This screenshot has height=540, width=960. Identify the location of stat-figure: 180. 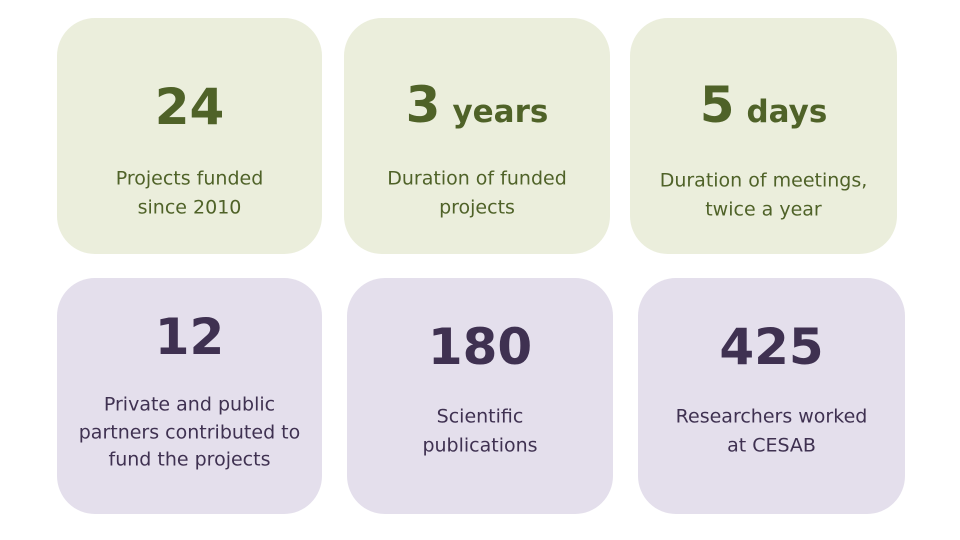
(480, 347).